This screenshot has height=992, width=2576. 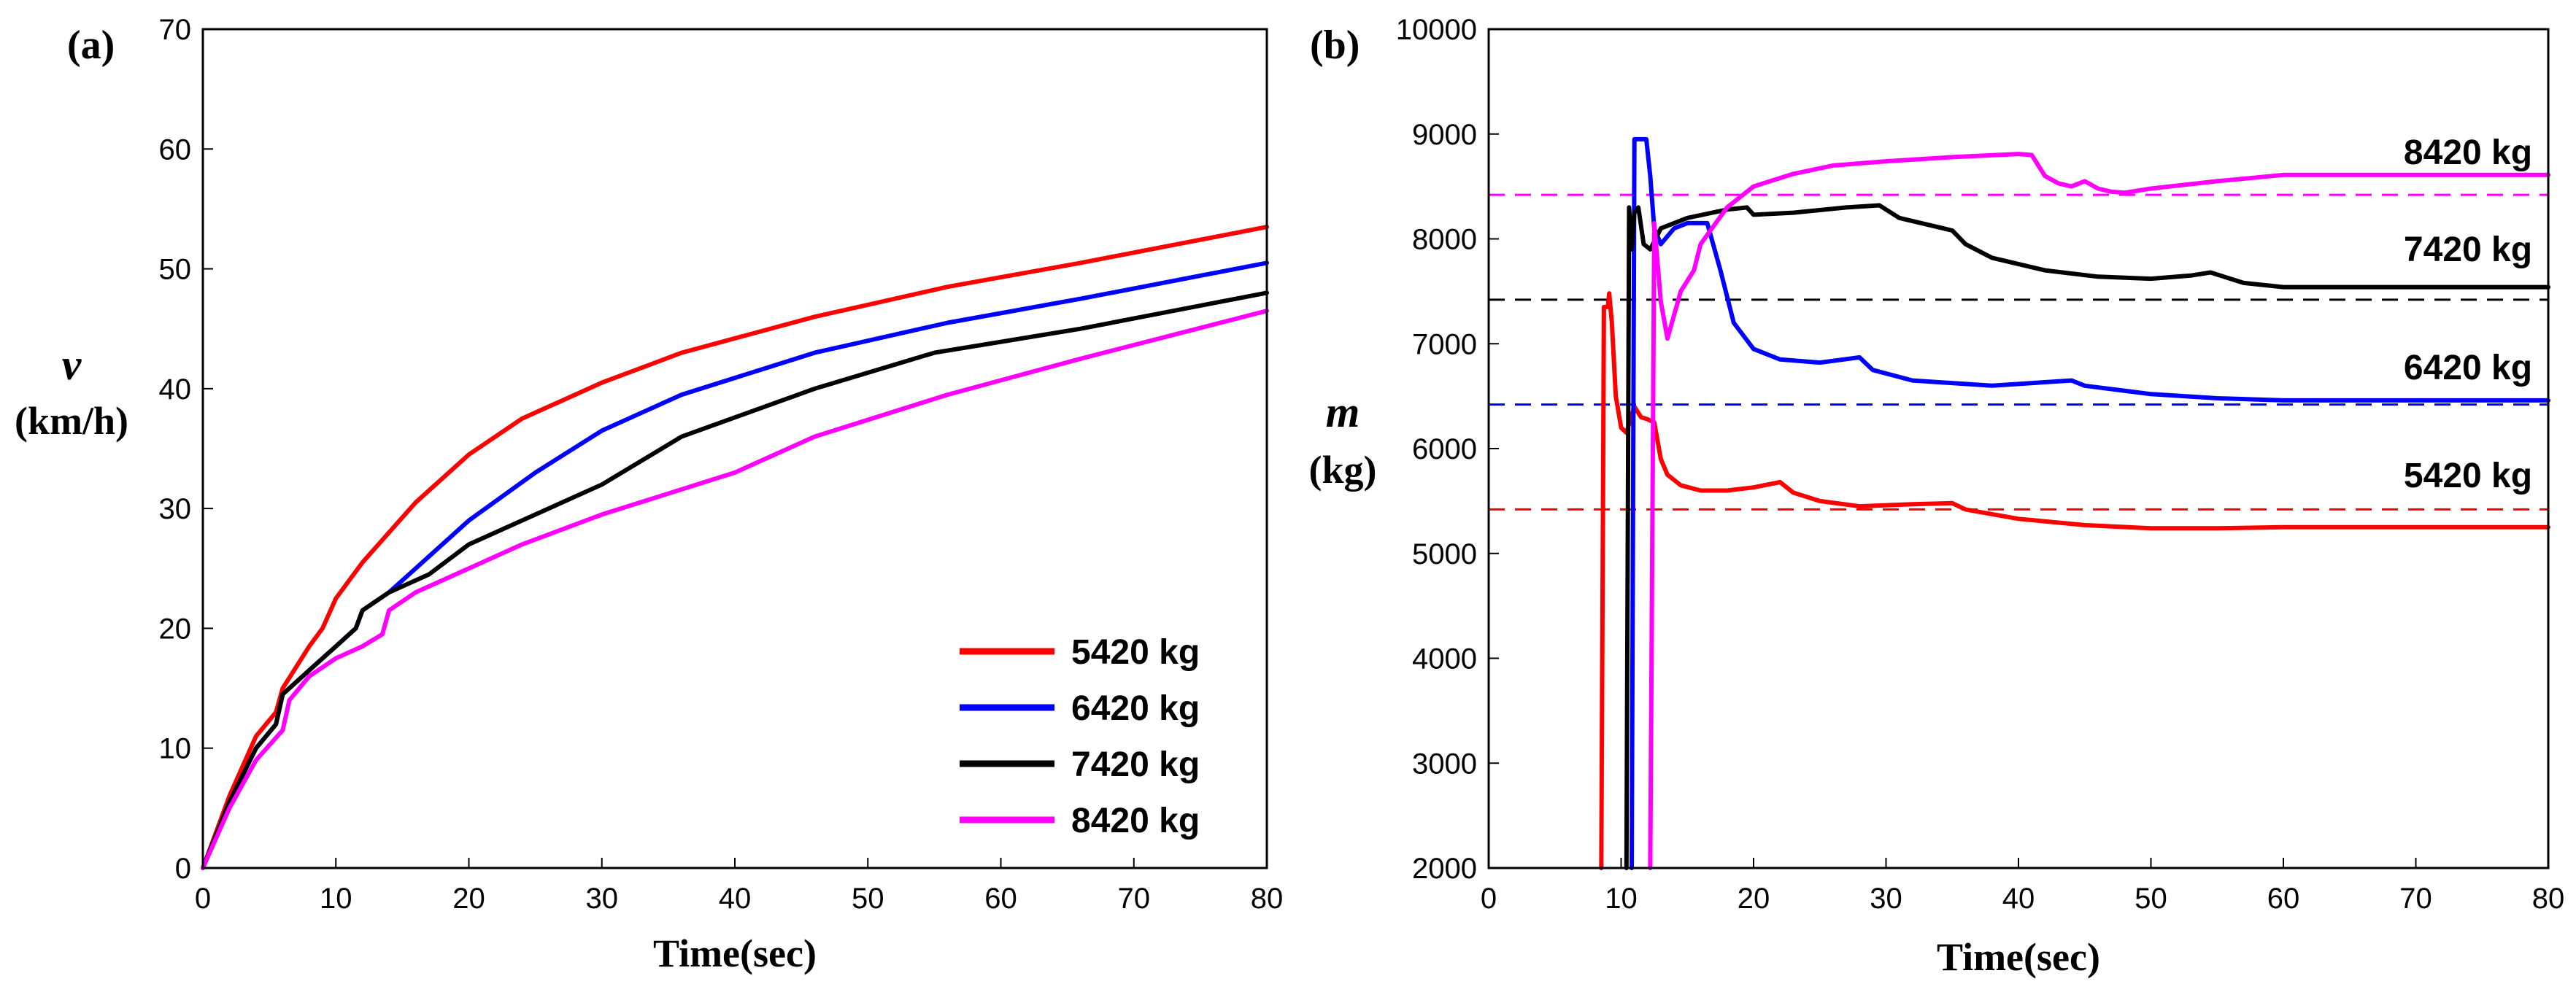 What do you see at coordinates (1134, 899) in the screenshot?
I see `panel-a-xtick-label: 70` at bounding box center [1134, 899].